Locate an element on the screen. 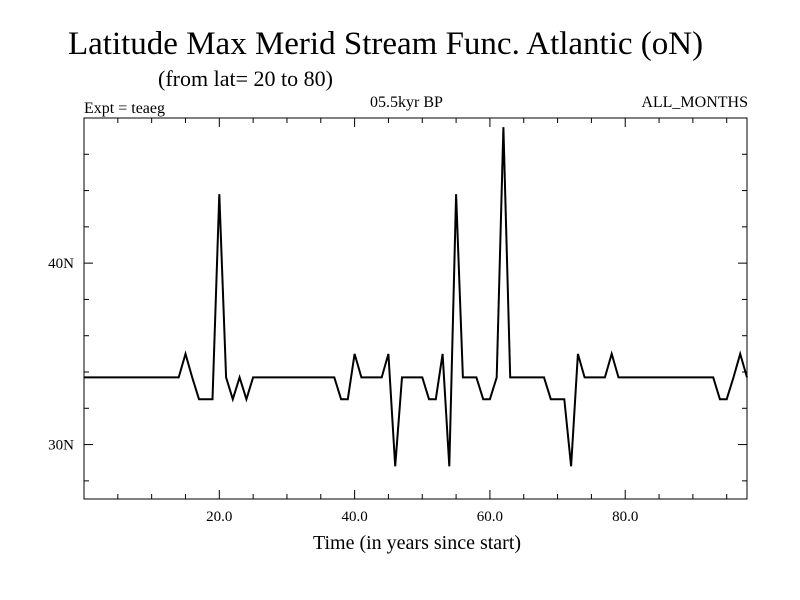 This screenshot has width=800, height=600. x-tick-label: 40.0 is located at coordinates (354, 517).